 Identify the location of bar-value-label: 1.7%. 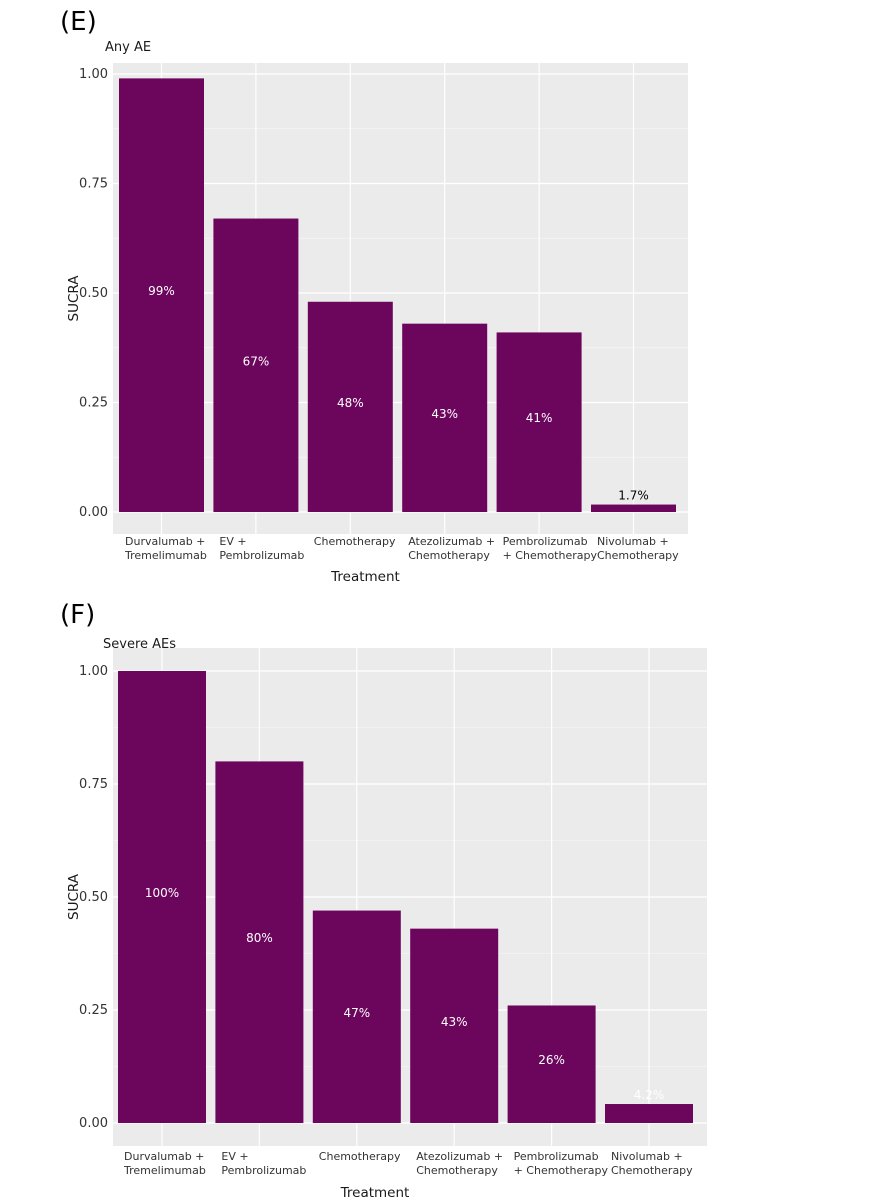
(633, 496).